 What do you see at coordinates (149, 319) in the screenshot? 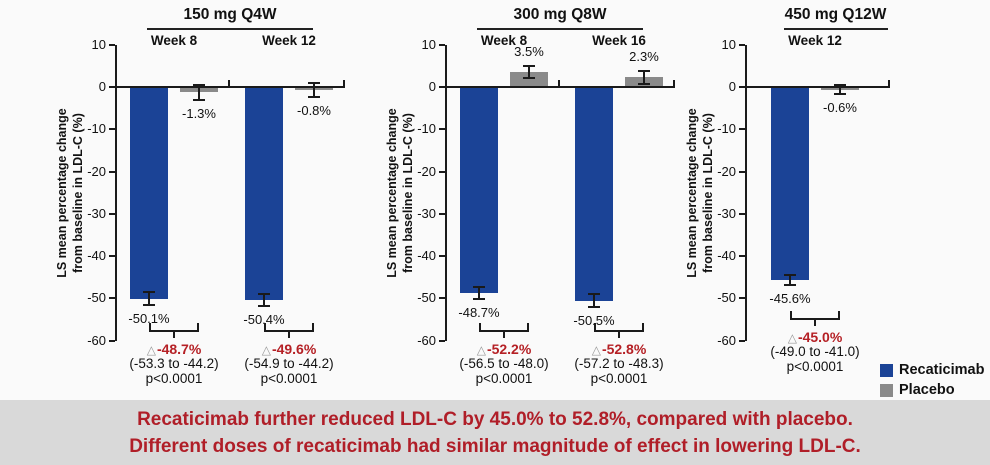
I see `recaticimab-value-label: -50.1%` at bounding box center [149, 319].